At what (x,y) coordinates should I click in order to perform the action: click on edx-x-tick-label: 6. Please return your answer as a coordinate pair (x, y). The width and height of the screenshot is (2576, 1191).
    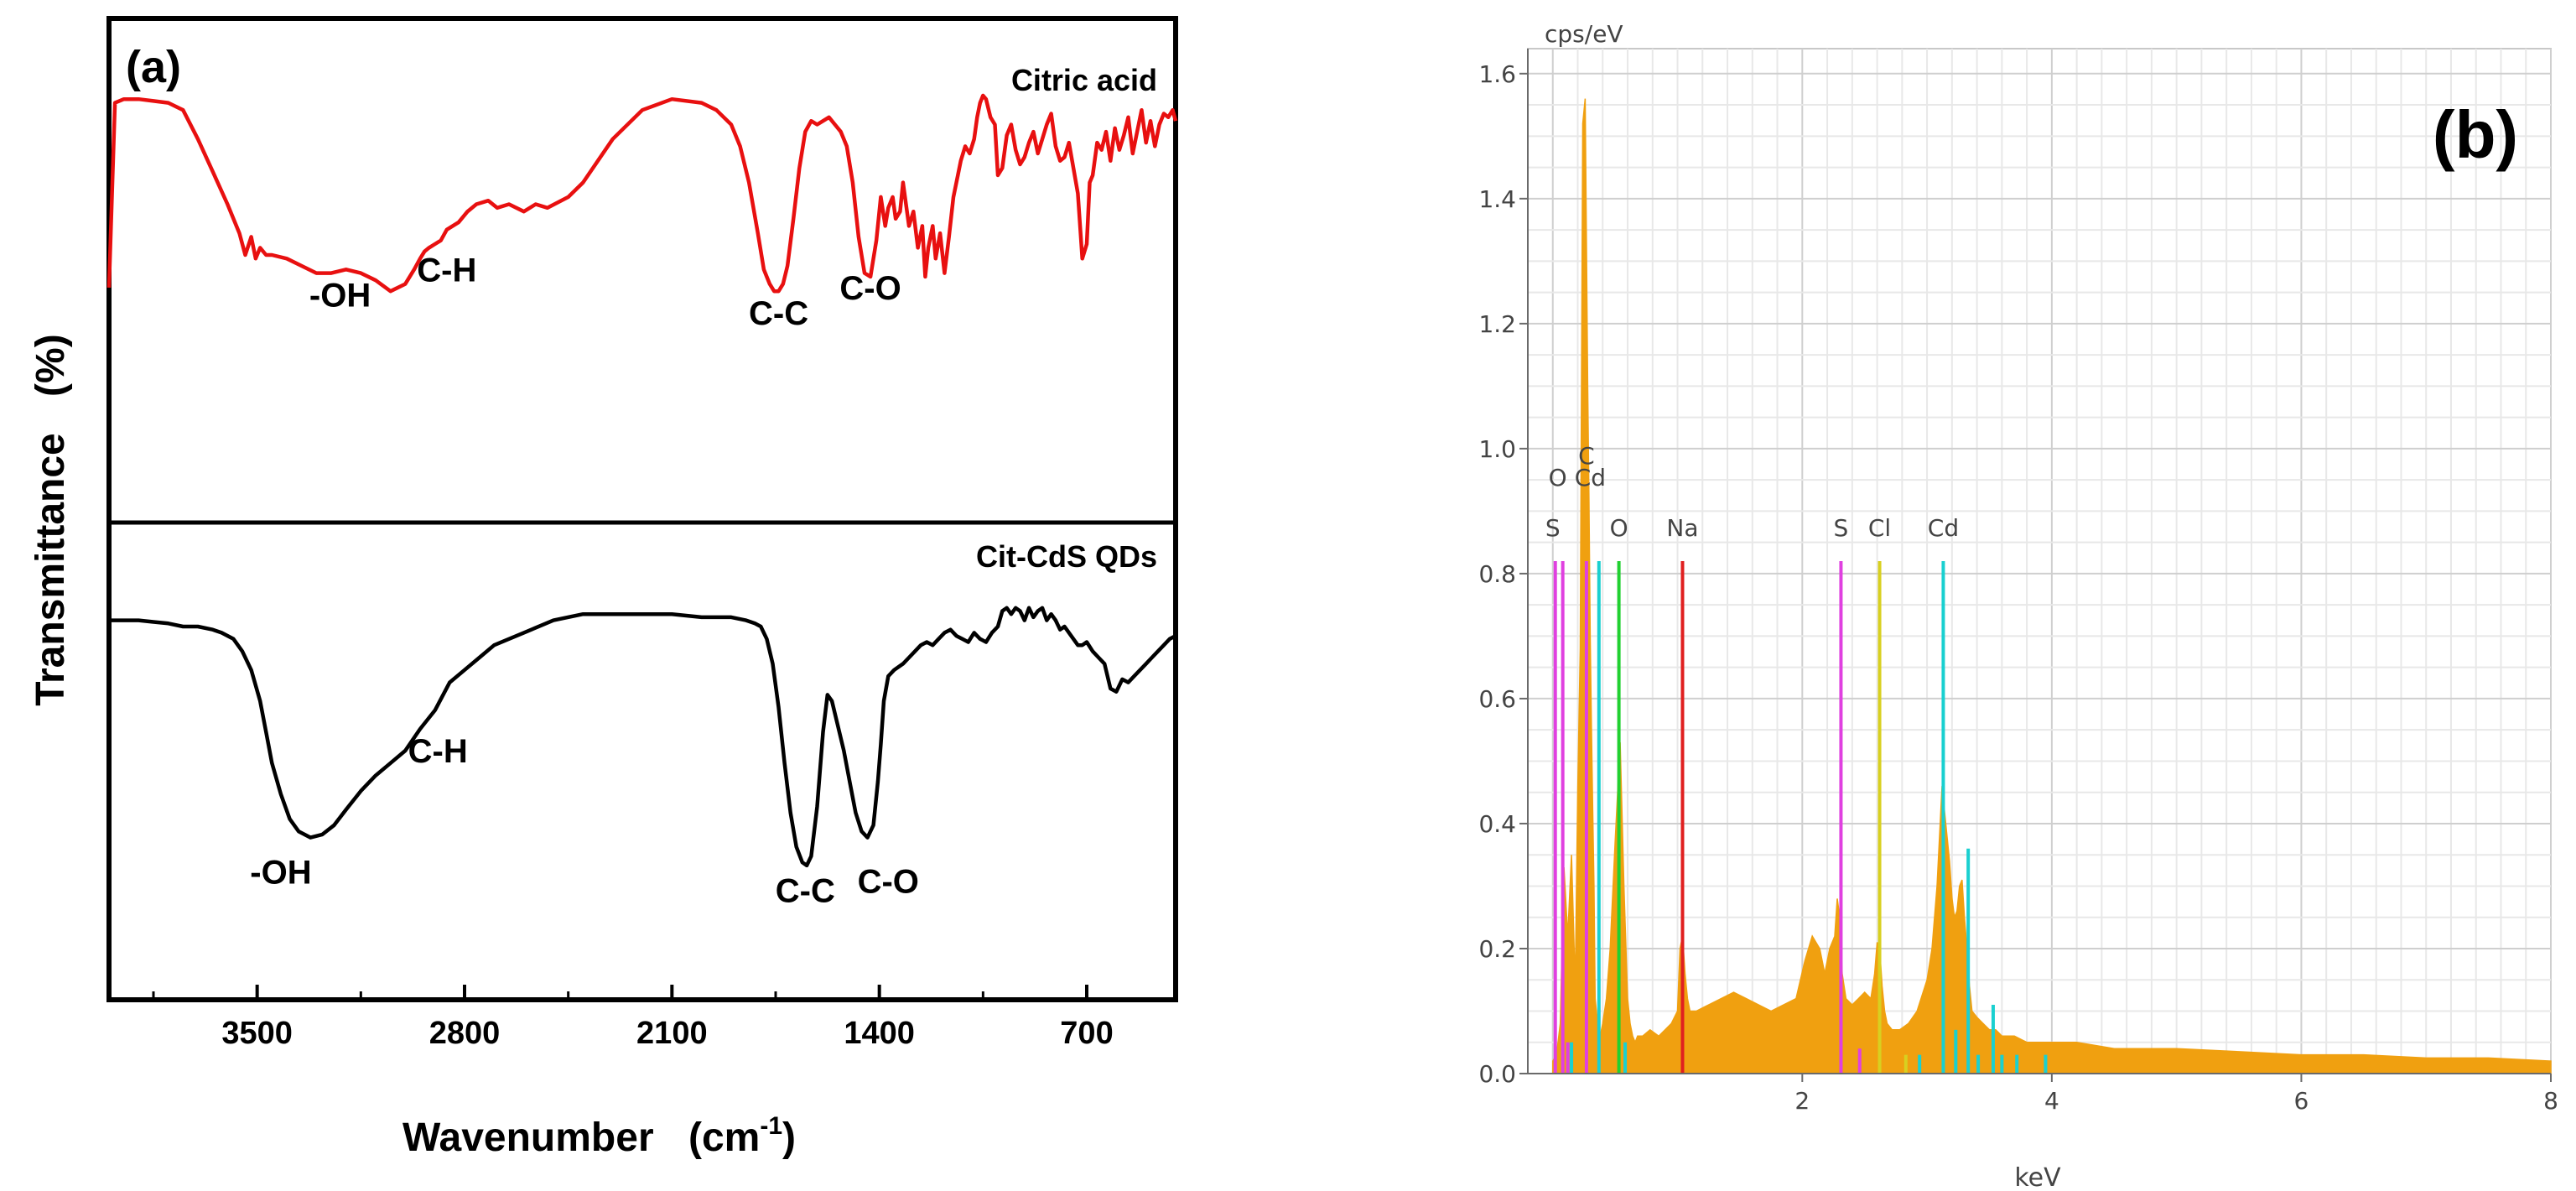
    Looking at the image, I should click on (2301, 1101).